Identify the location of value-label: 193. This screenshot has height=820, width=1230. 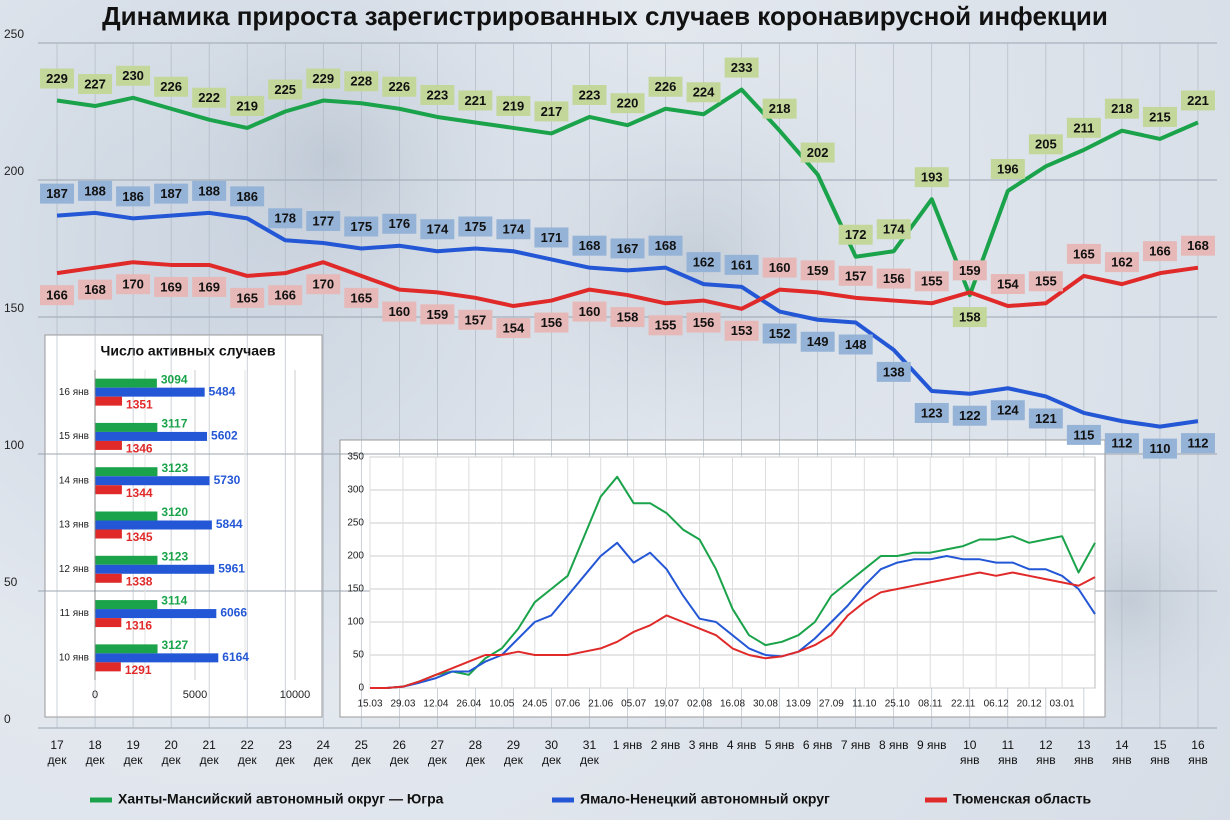
(932, 177).